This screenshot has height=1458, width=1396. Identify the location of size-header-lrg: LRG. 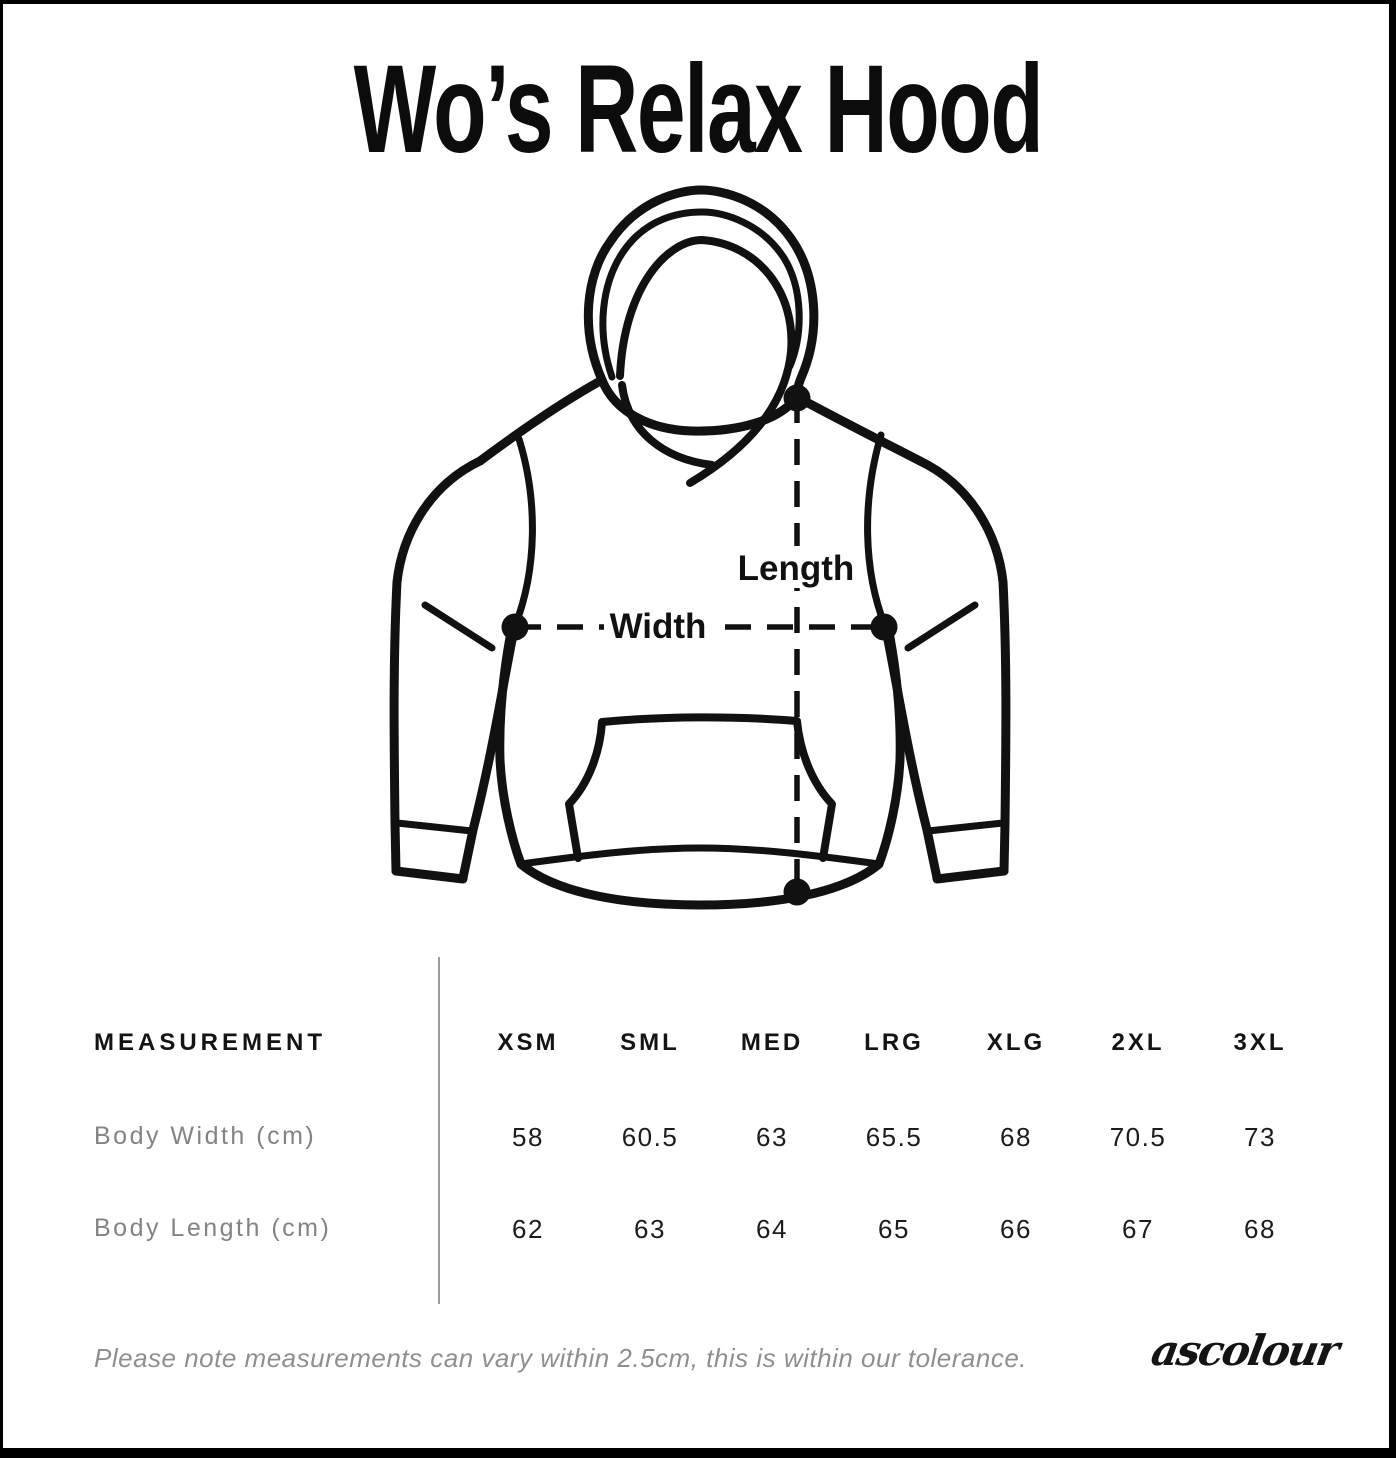
(894, 1042).